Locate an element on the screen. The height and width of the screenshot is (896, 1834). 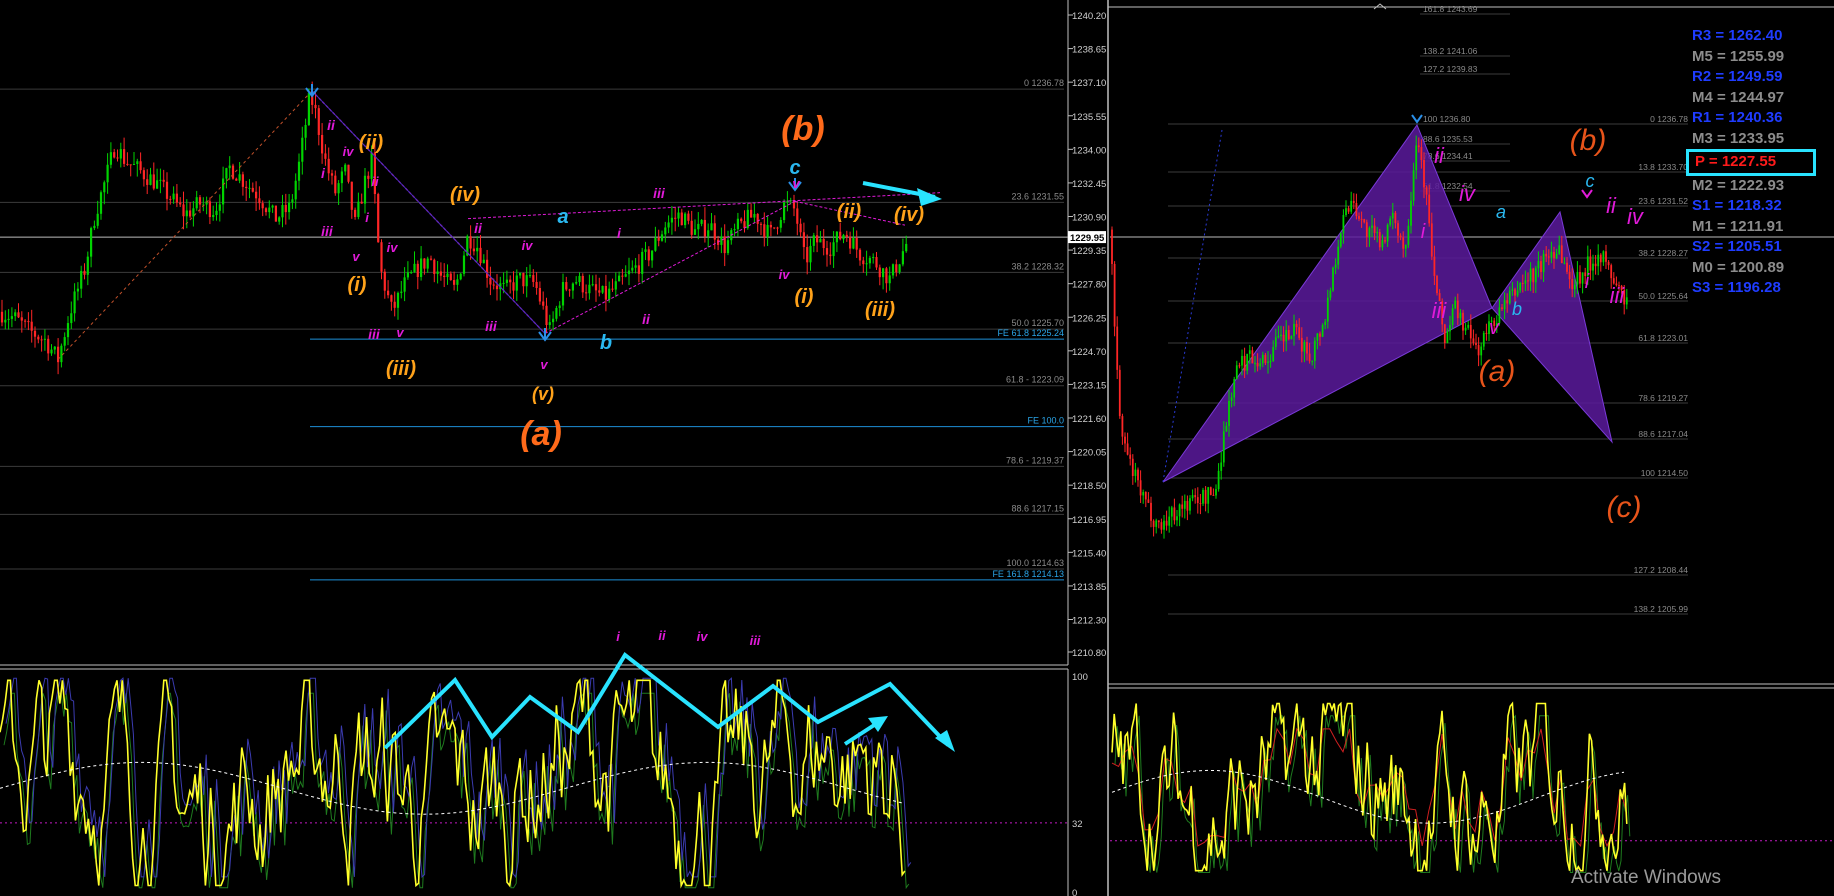
right-fib-label: 127.2 1239.83 is located at coordinates (1450, 69).